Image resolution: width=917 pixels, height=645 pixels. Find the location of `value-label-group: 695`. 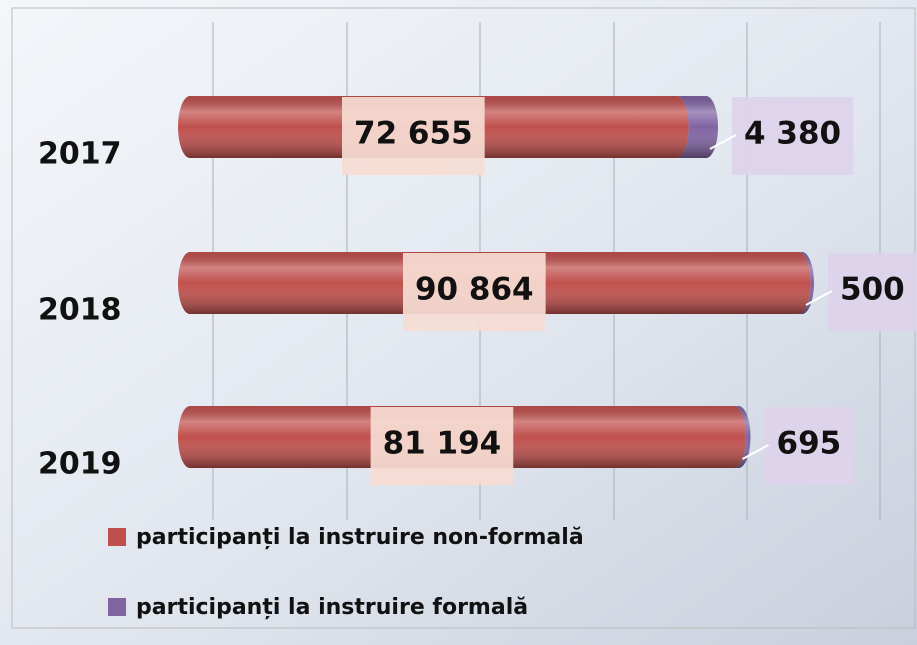

value-label-group: 695 is located at coordinates (809, 446).